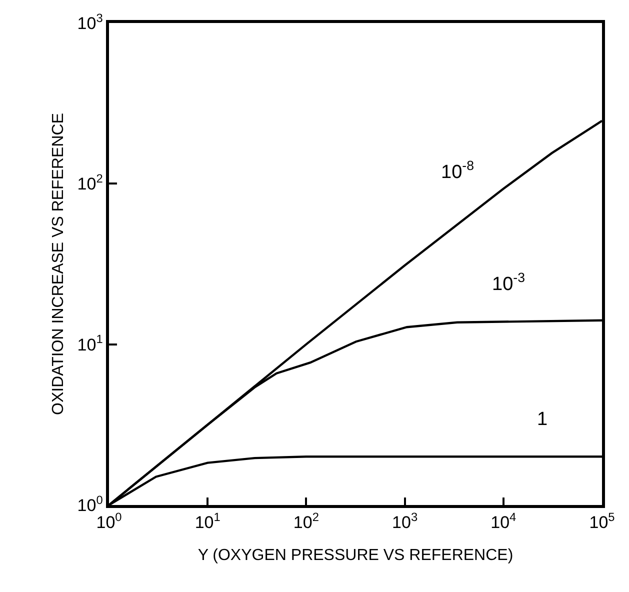 The width and height of the screenshot is (629, 592). I want to click on x-tick-label: 10$^{3}$, so click(405, 521).